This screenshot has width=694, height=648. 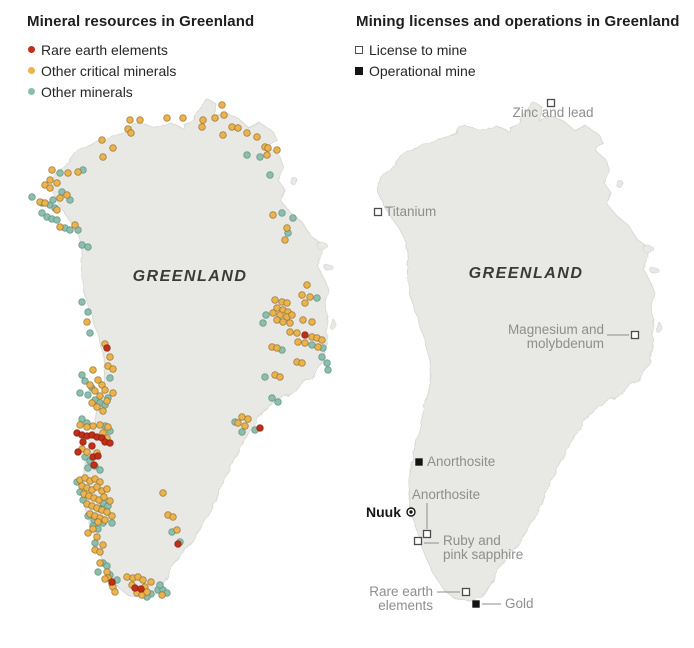 I want to click on rare-earth-dots, so click(x=191, y=462).